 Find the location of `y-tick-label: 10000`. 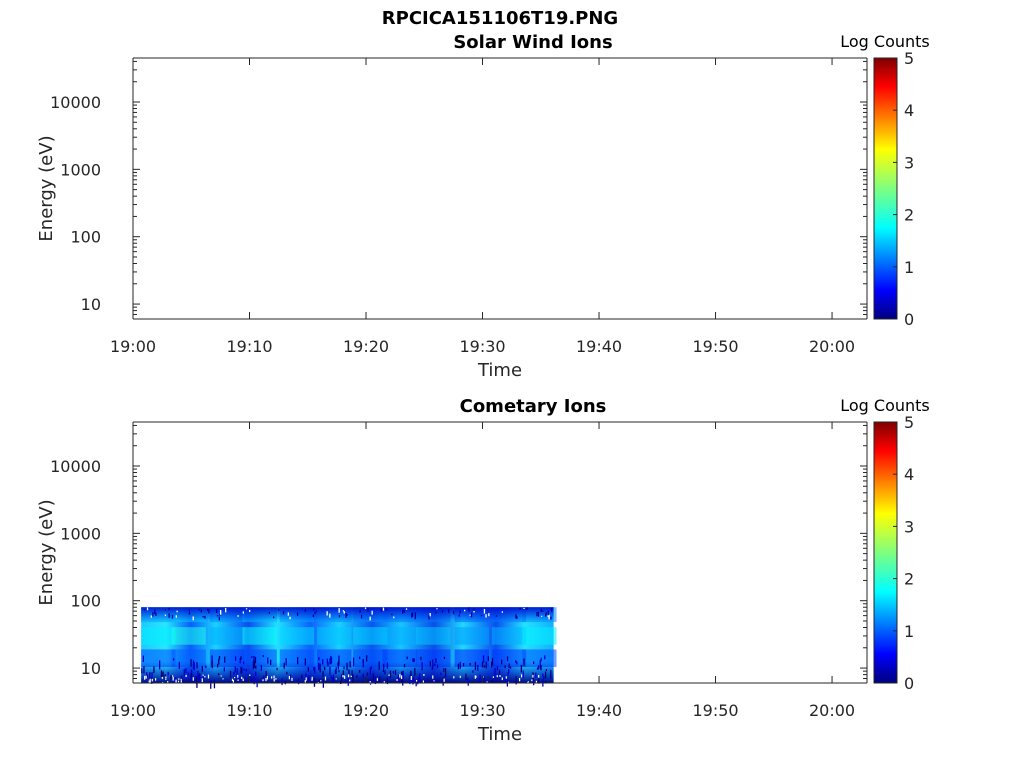

y-tick-label: 10000 is located at coordinates (75, 102).